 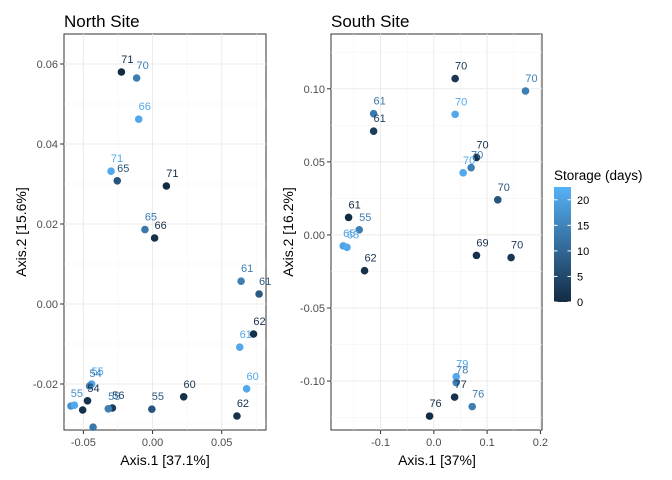 What do you see at coordinates (462, 371) in the screenshot?
I see `point-label: 78` at bounding box center [462, 371].